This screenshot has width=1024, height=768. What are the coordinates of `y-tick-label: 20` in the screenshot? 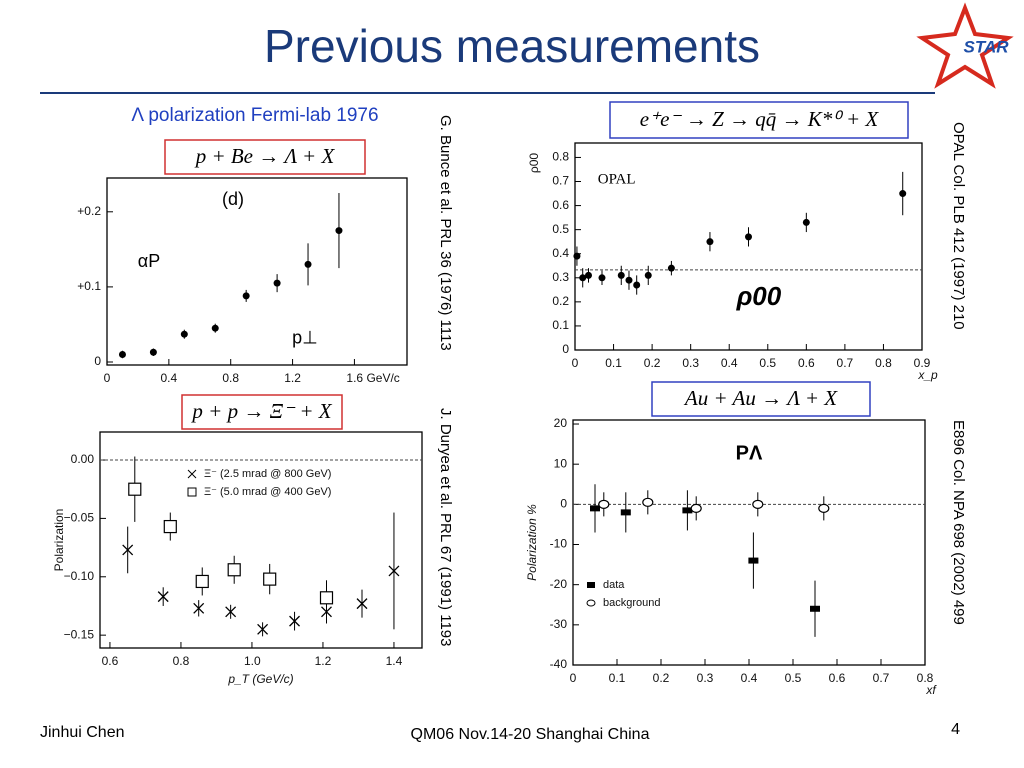 It's located at (561, 423).